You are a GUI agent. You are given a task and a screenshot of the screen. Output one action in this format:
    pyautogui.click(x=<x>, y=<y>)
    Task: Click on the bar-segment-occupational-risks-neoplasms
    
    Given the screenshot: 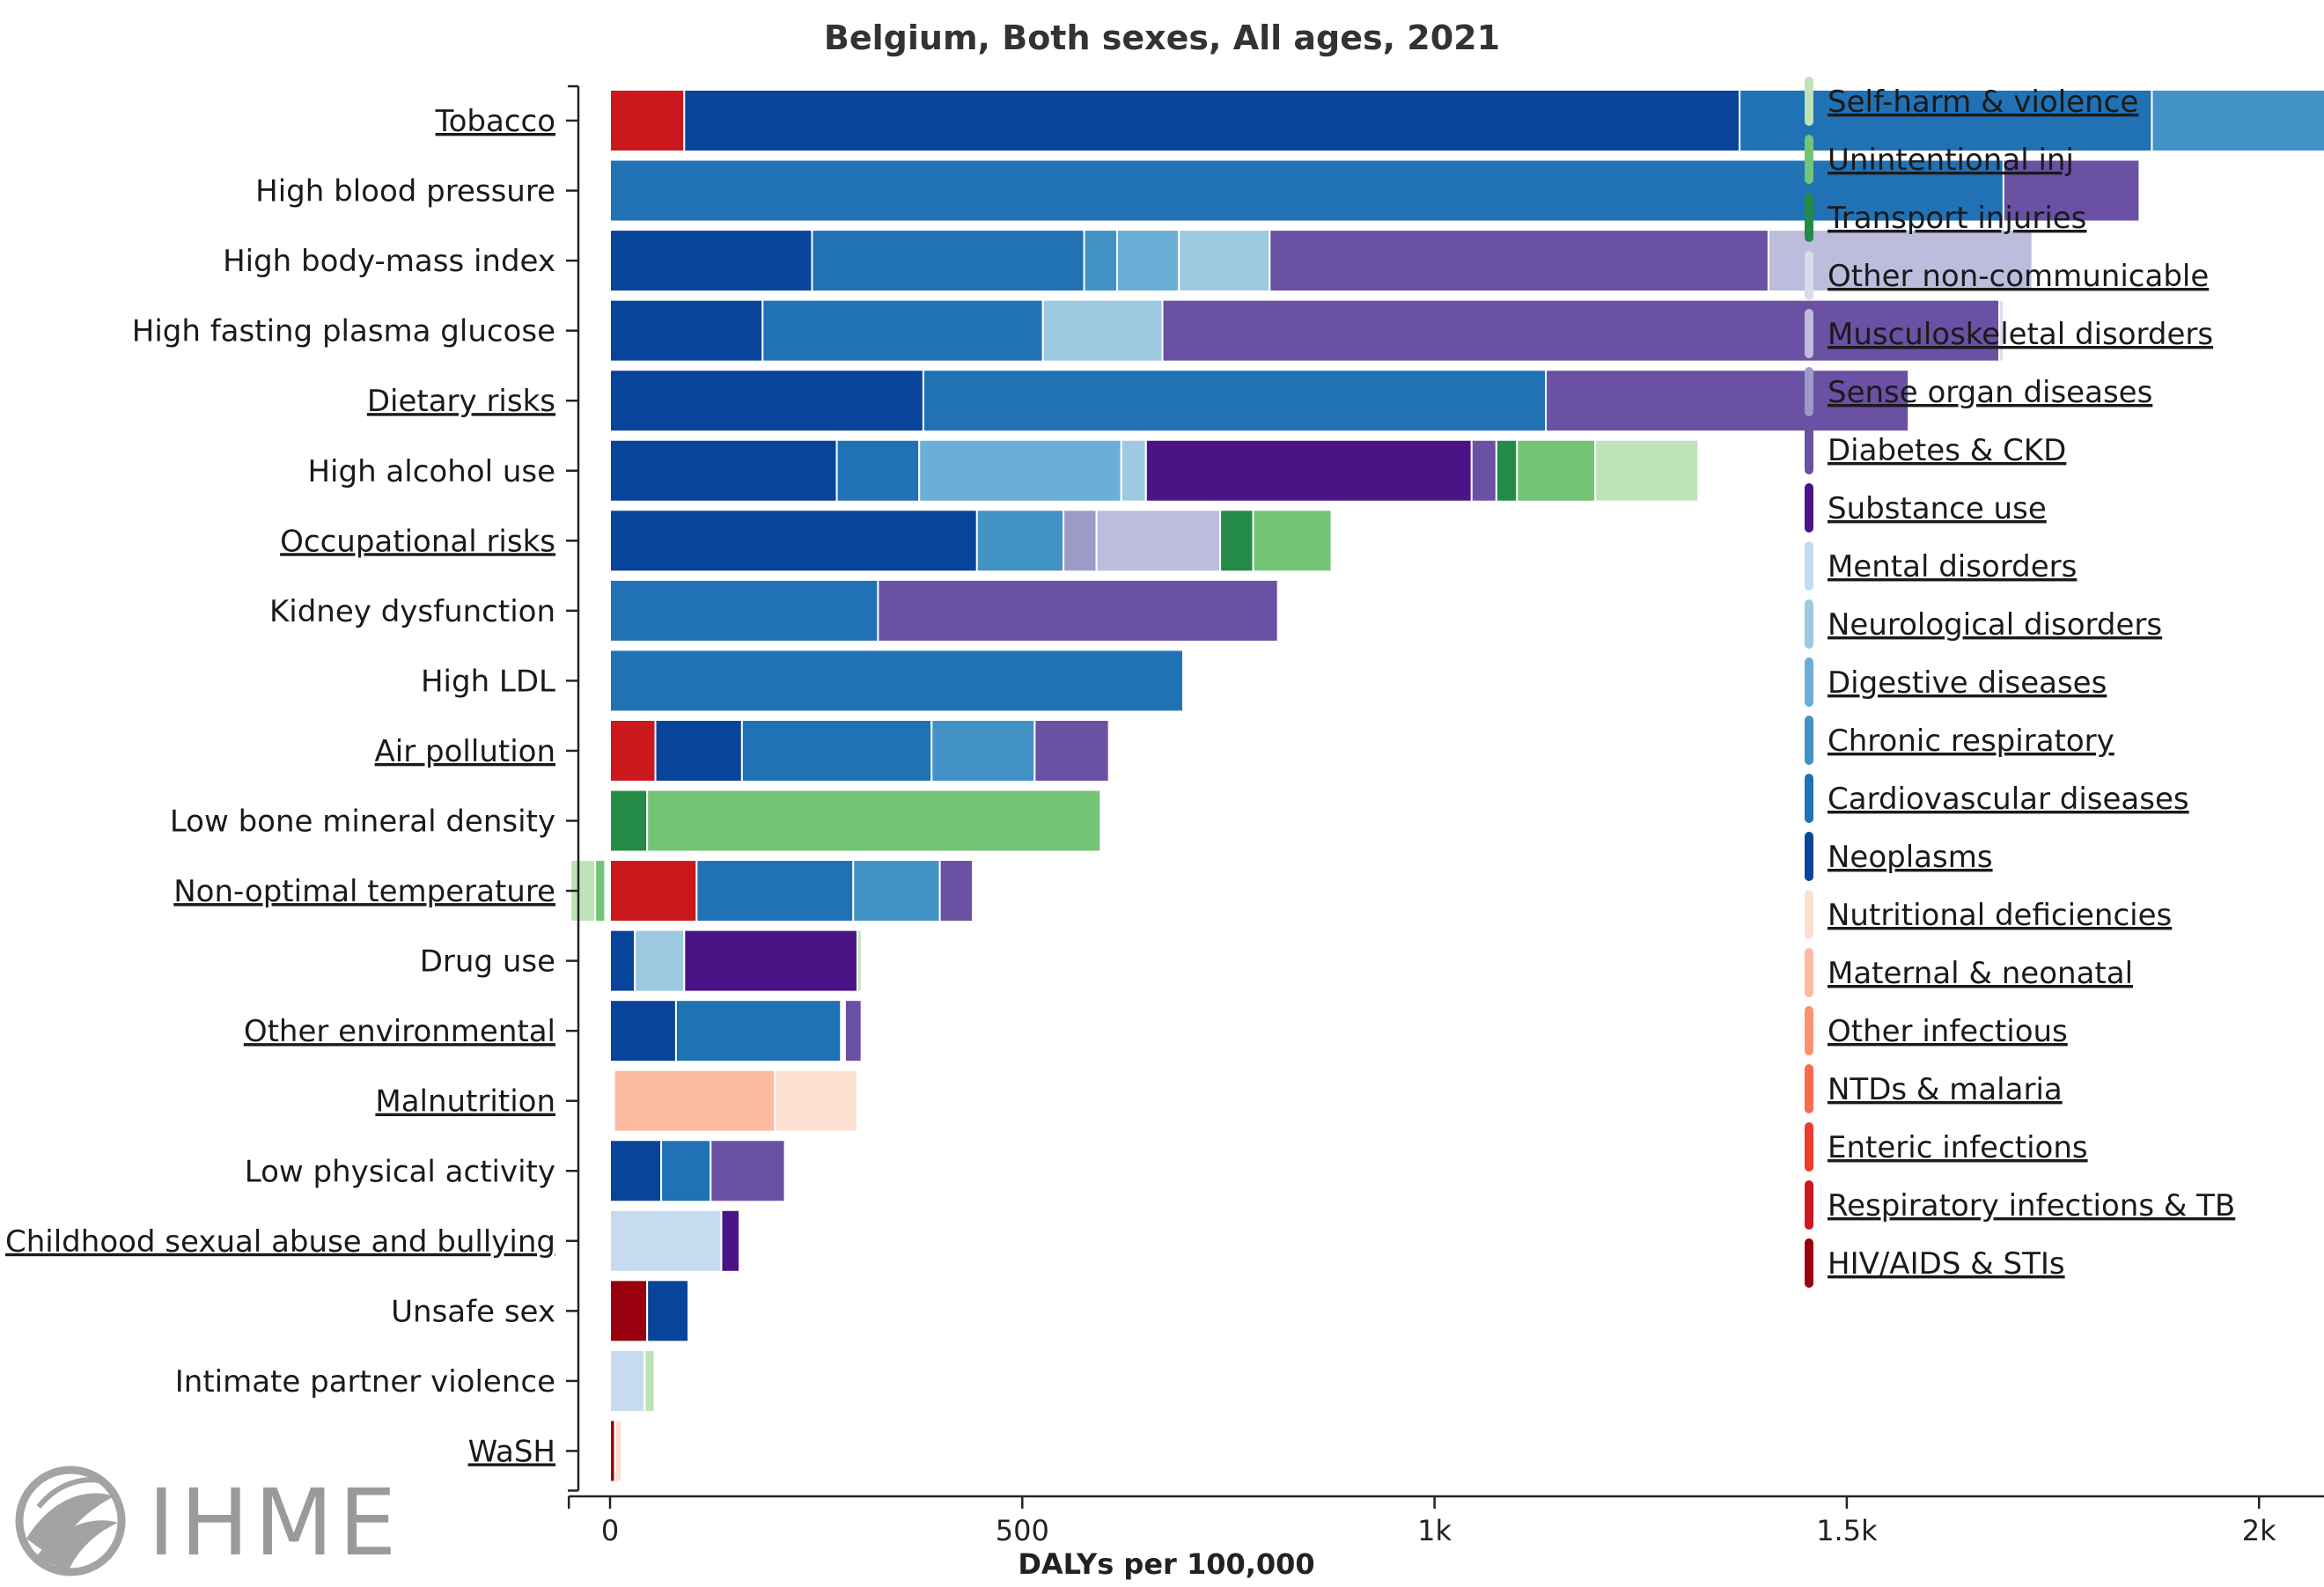 What is the action you would take?
    pyautogui.click(x=793, y=541)
    